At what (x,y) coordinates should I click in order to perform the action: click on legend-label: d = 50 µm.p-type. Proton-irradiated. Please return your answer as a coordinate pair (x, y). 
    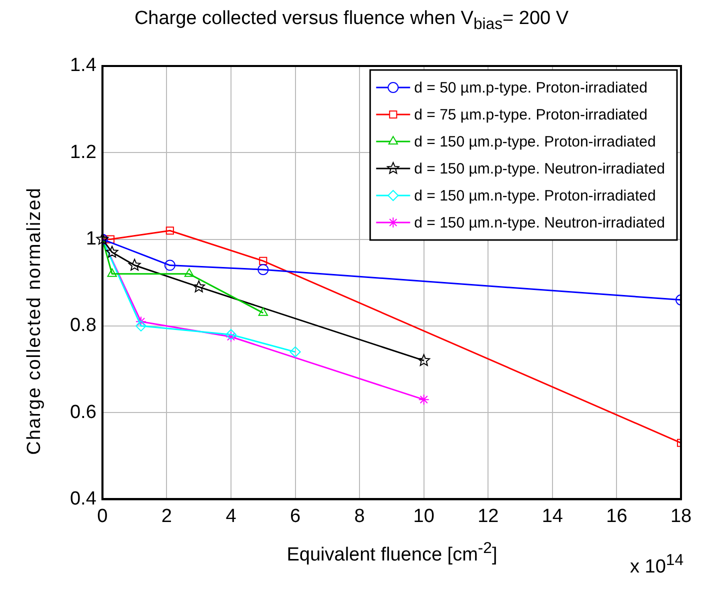
    Looking at the image, I should click on (531, 88).